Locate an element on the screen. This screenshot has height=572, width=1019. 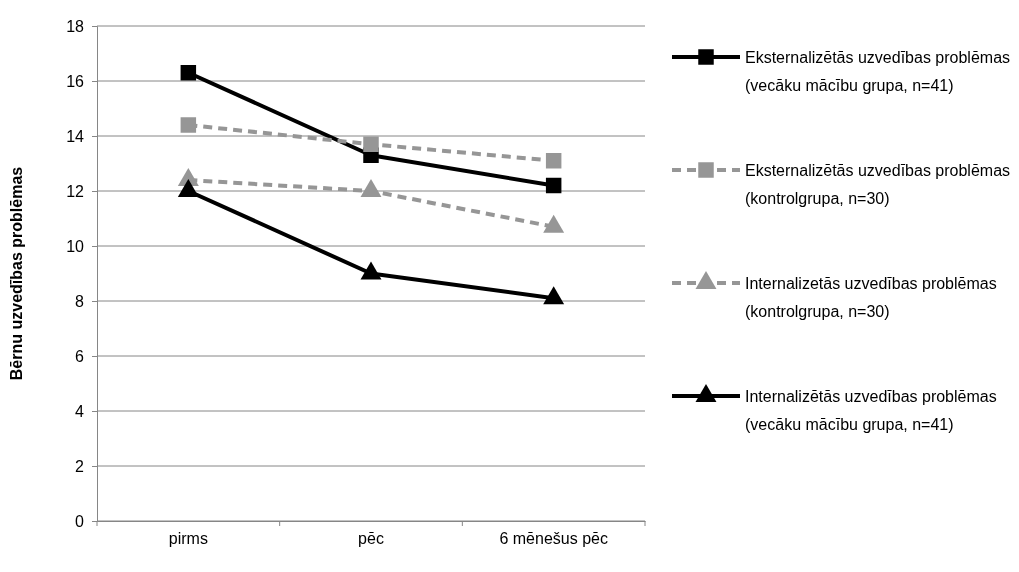
legend-label: Internalizētās uzvedības problēmas (vecāku mācību grupa, n=41) is located at coordinates (871, 410).